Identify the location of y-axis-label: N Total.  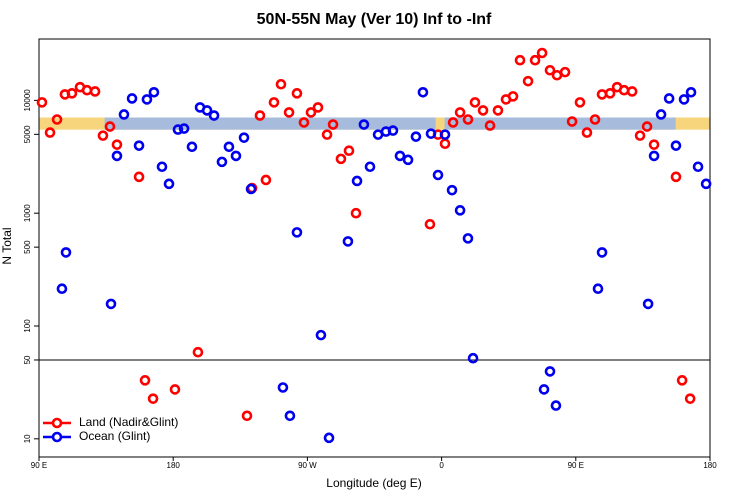
(7, 245).